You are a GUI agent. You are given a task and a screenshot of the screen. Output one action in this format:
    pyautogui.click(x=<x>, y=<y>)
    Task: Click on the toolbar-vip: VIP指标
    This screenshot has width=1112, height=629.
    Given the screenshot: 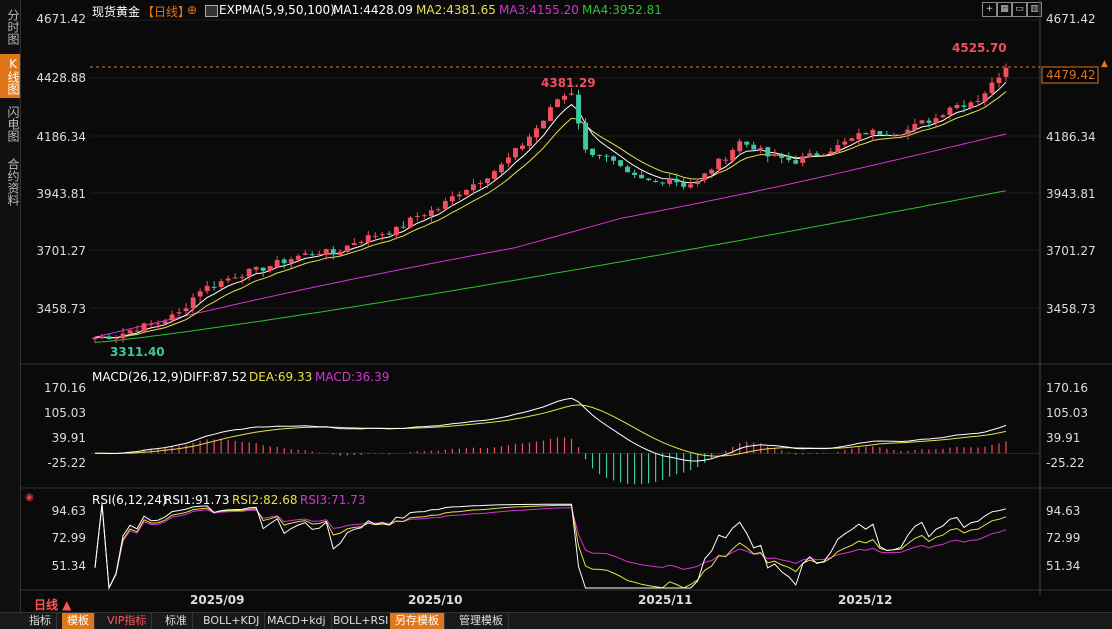 What is the action you would take?
    pyautogui.click(x=127, y=621)
    